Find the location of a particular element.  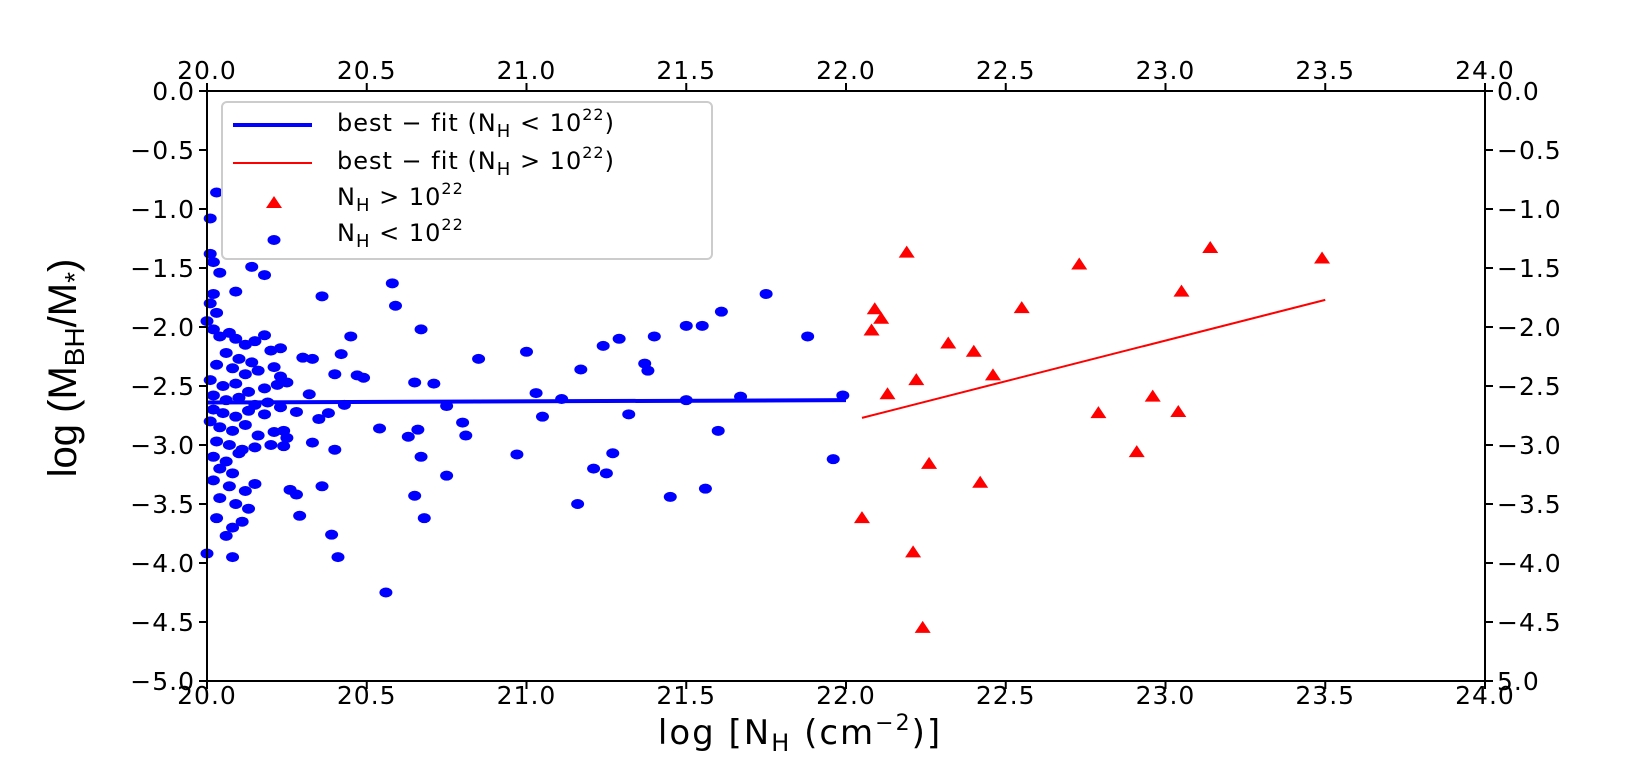

y-tick-label-left: −0.5 is located at coordinates (162, 150).